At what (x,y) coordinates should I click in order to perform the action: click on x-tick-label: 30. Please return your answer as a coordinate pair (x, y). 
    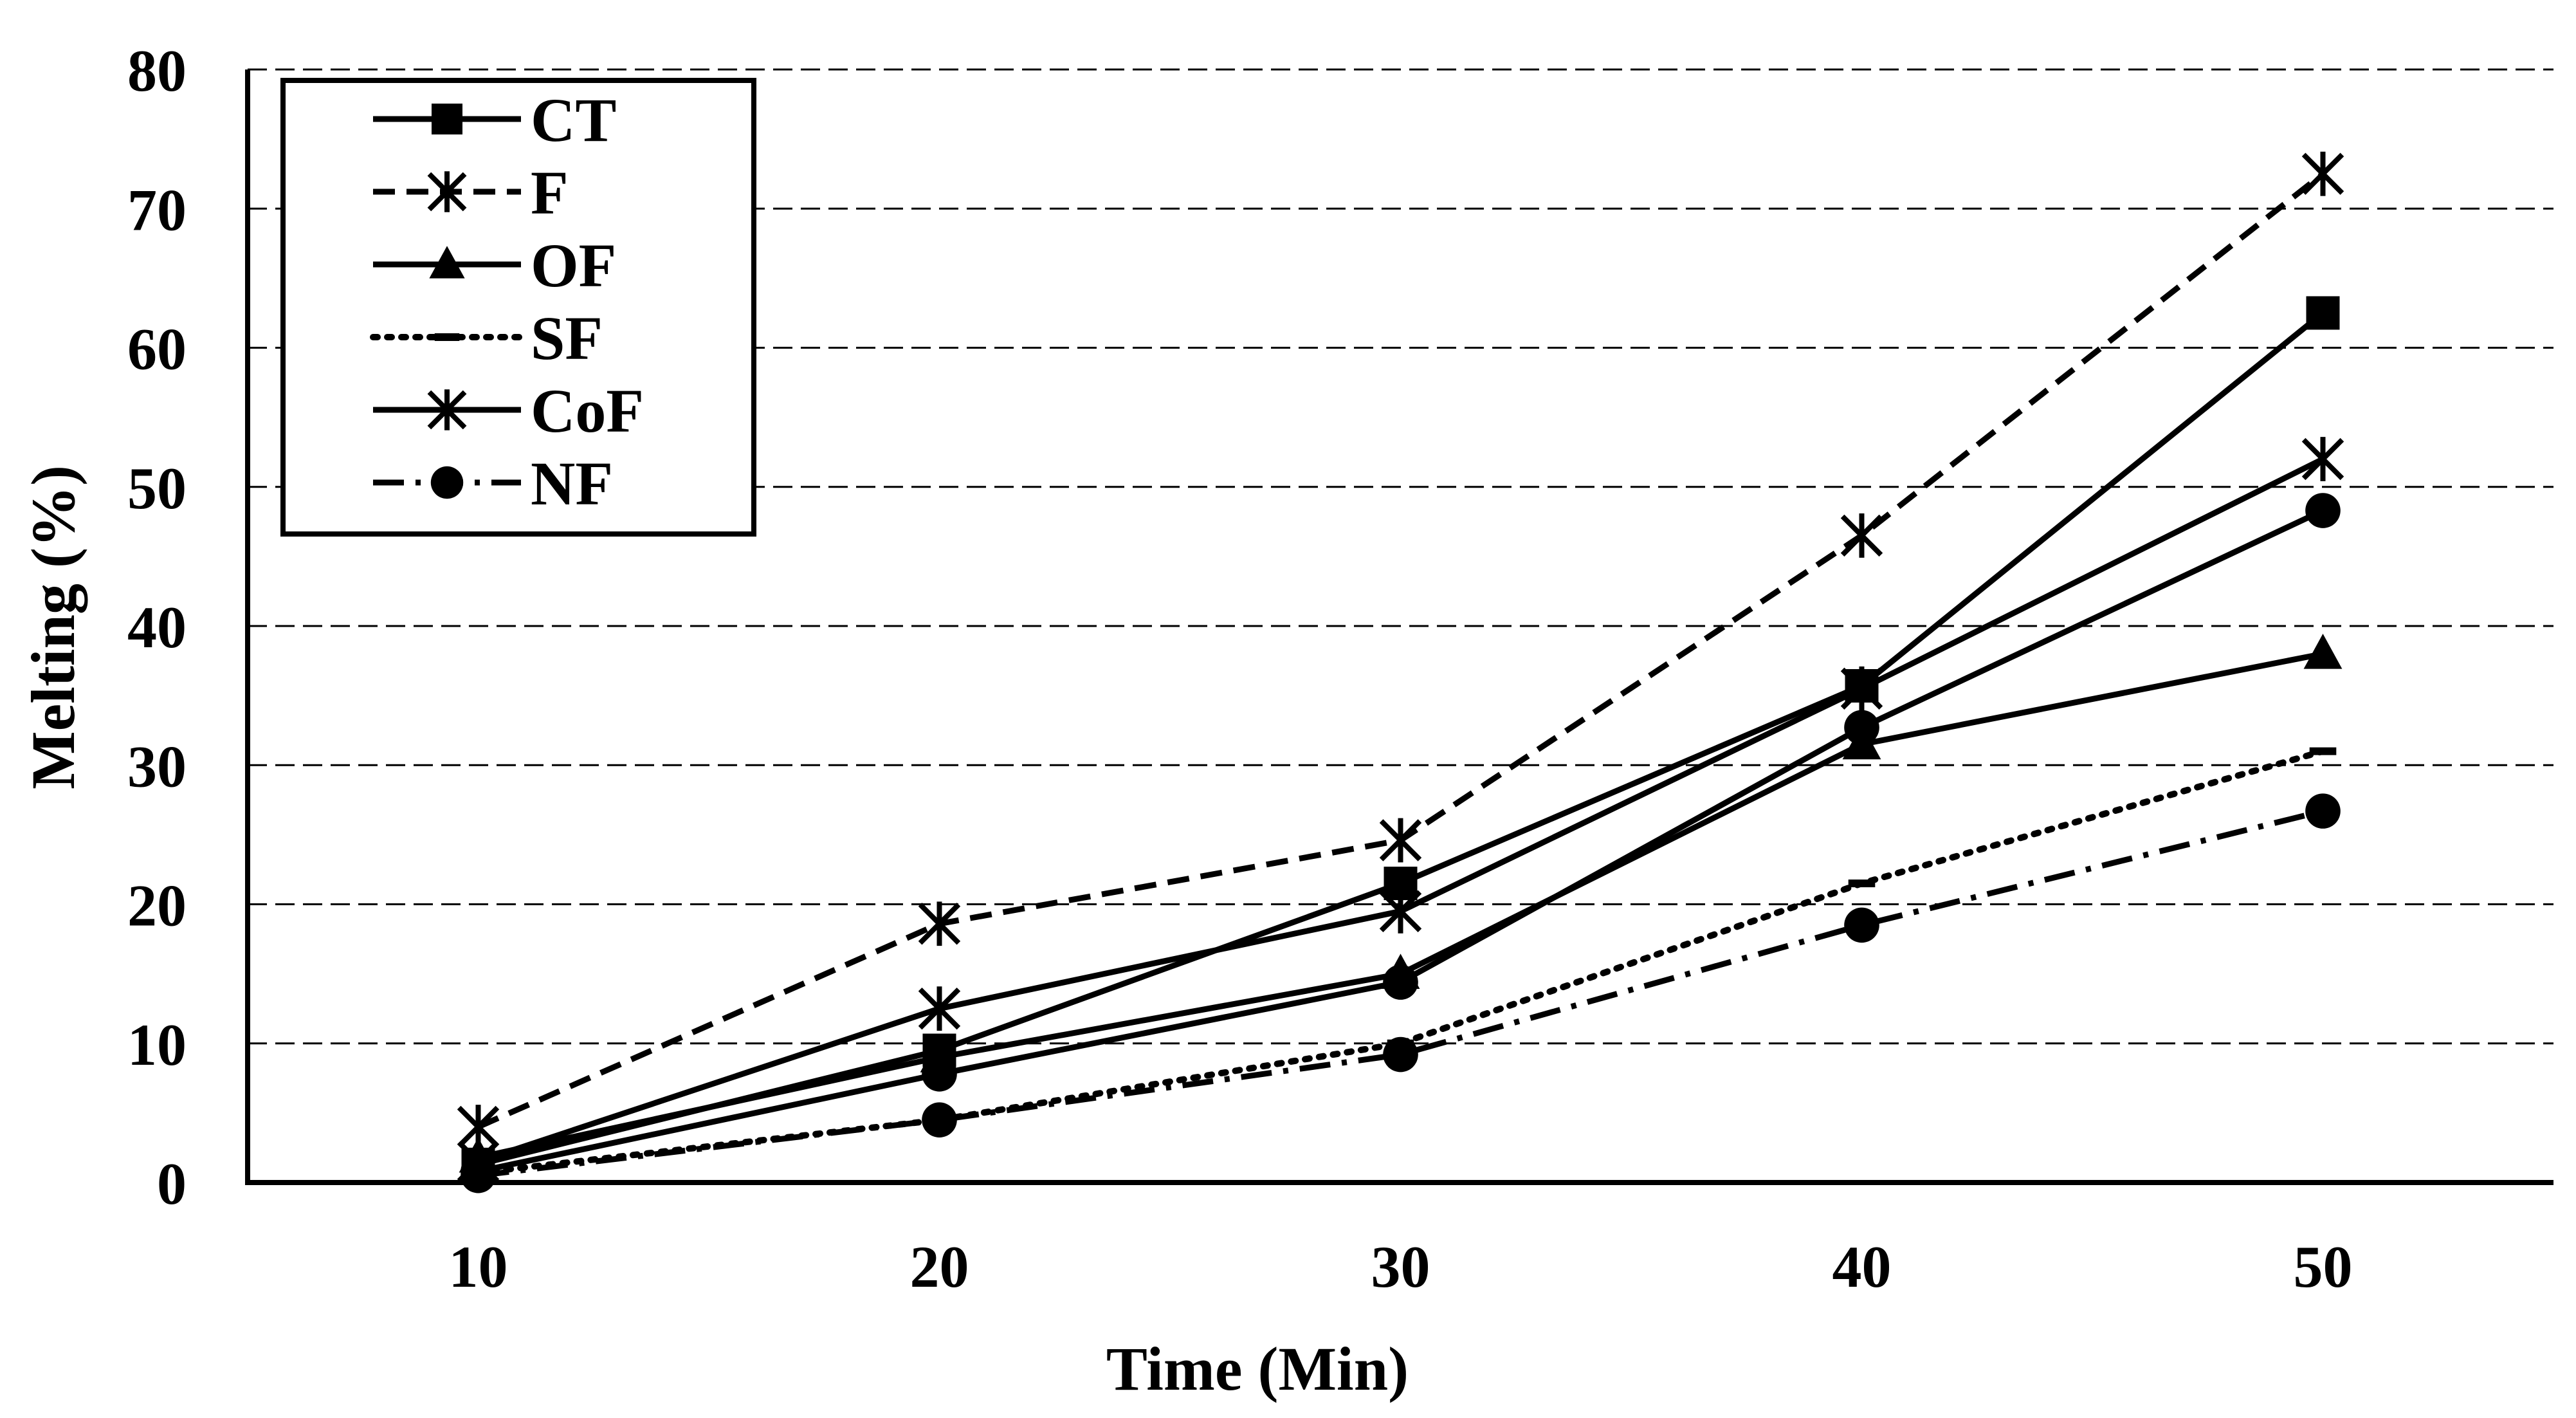
    Looking at the image, I should click on (1400, 1267).